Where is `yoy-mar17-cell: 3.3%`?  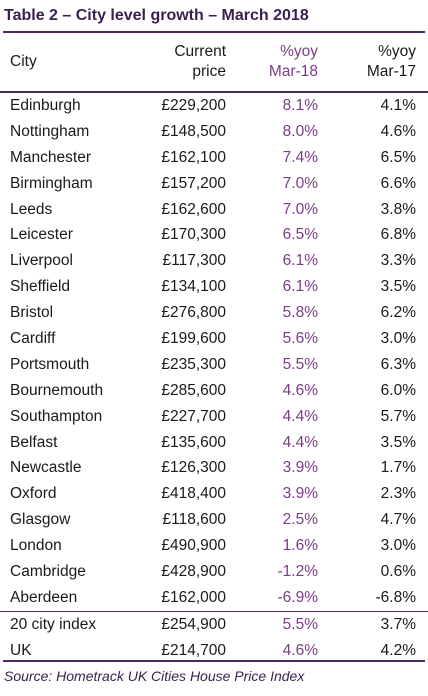 yoy-mar17-cell: 3.3% is located at coordinates (398, 261).